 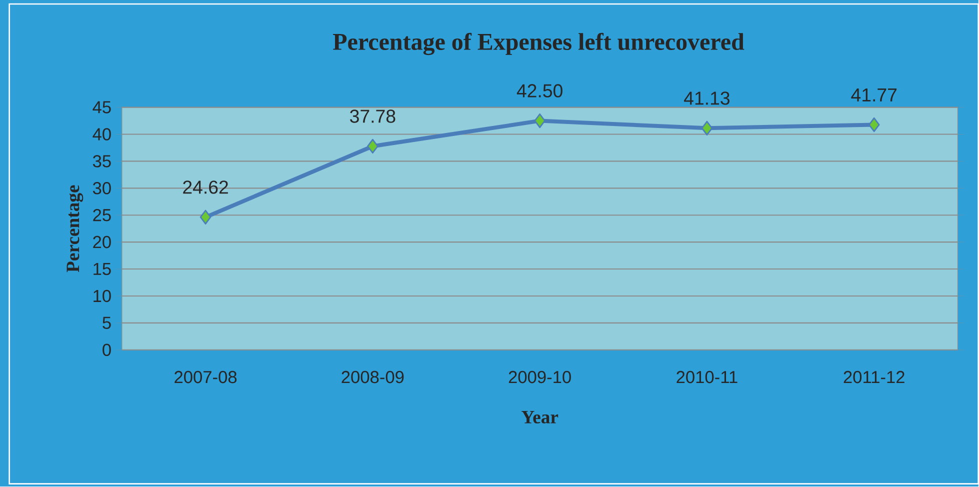 I want to click on data-label: 37.78, so click(x=373, y=117).